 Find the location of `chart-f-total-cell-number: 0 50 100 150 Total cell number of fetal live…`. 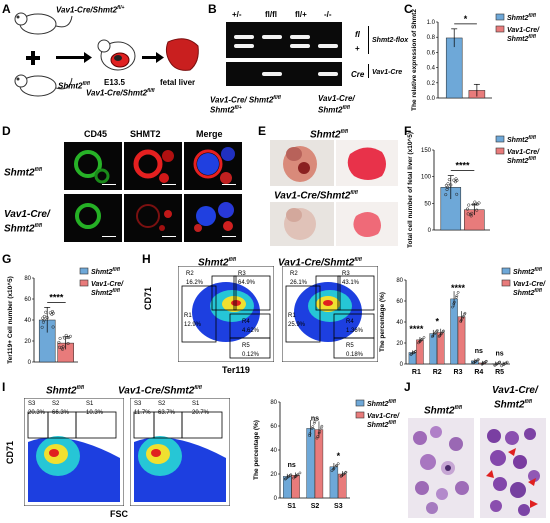

chart-f-total-cell-number: 0 50 100 150 Total cell number of fetal live… is located at coordinates (473, 190).